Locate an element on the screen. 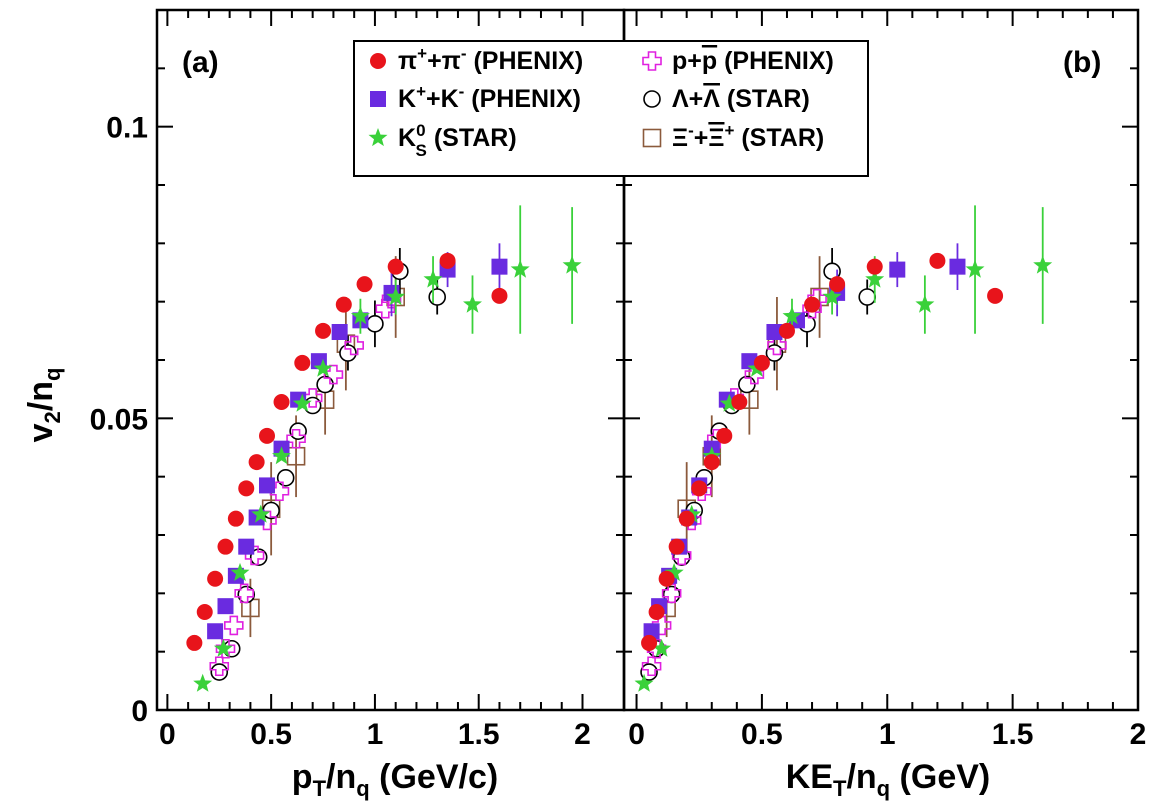  legend-entry-k: K++K- (PHENIX) is located at coordinates (475, 97).